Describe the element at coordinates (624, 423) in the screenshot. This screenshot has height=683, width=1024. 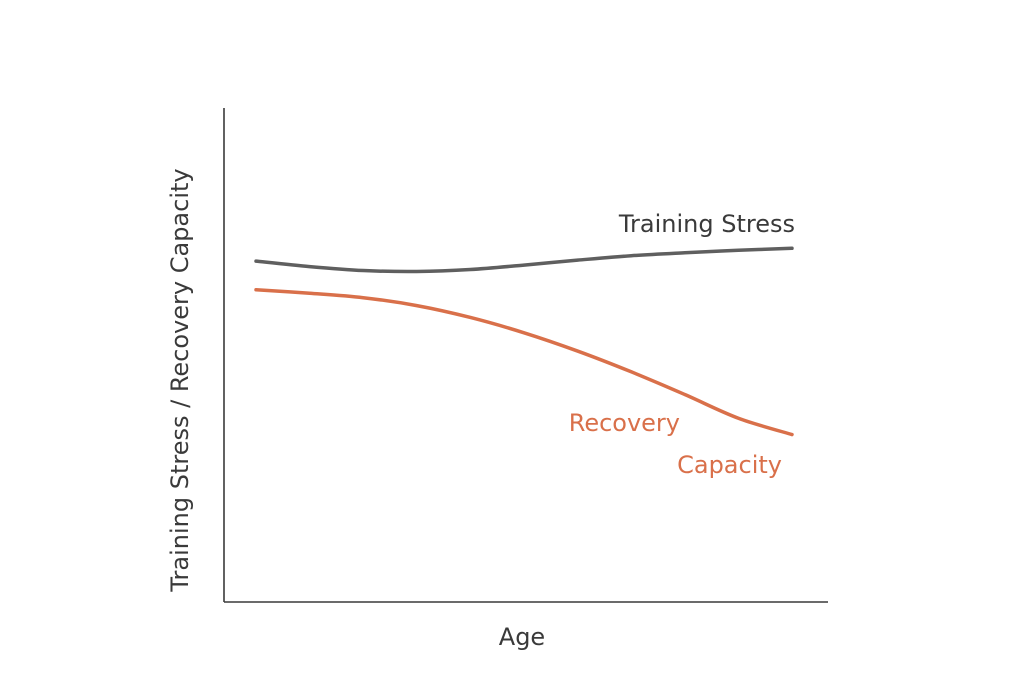
I see `series-label-recovery-capacity: Recovery` at that location.